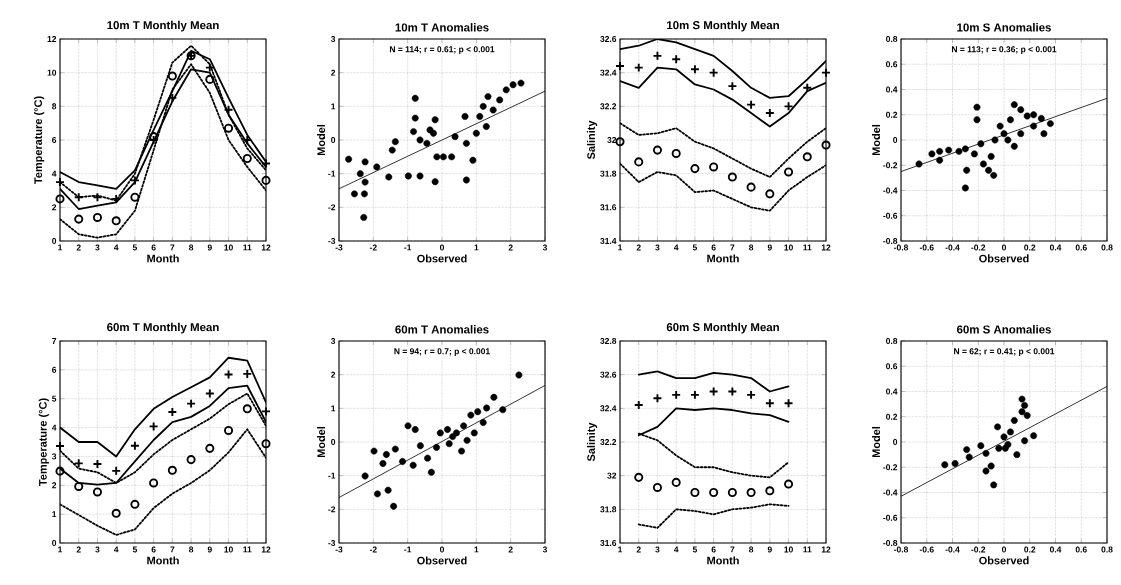  I want to click on y-tick-label: -1, so click(332, 475).